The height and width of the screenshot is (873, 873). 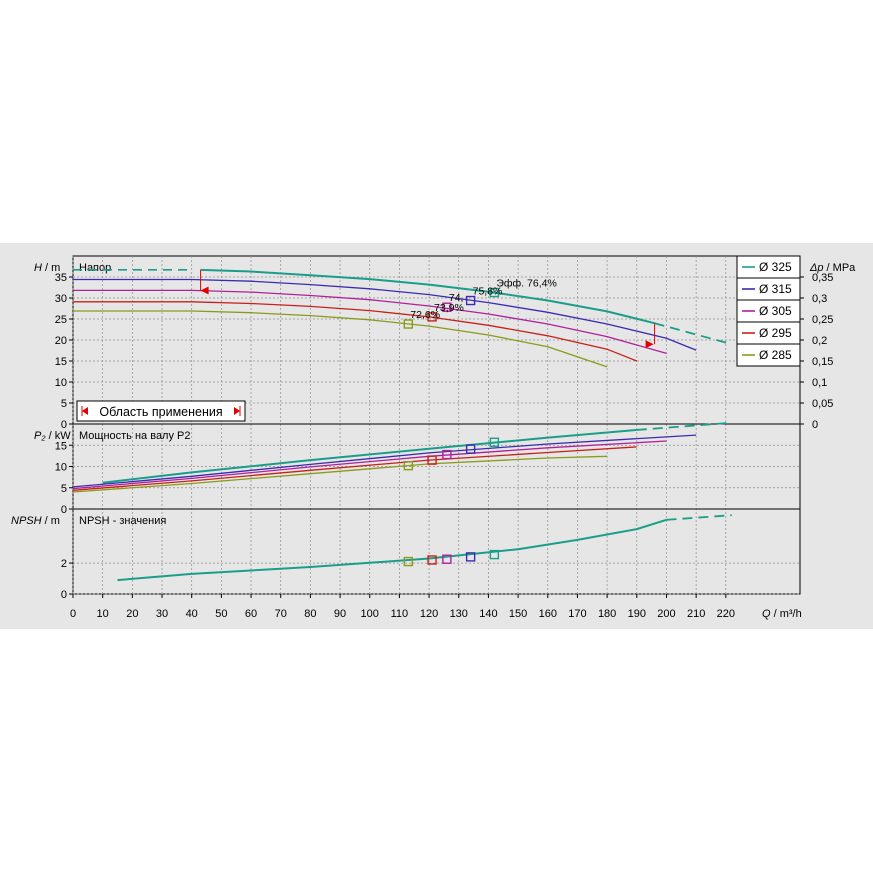 I want to click on x-tick-label: 150, so click(x=518, y=614).